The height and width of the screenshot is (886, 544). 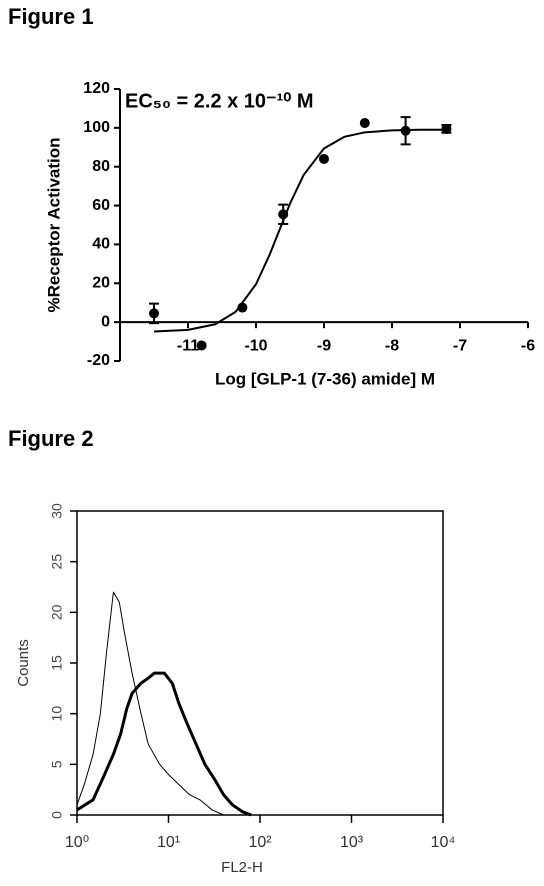 I want to click on x-tick-label: -6, so click(x=528, y=345).